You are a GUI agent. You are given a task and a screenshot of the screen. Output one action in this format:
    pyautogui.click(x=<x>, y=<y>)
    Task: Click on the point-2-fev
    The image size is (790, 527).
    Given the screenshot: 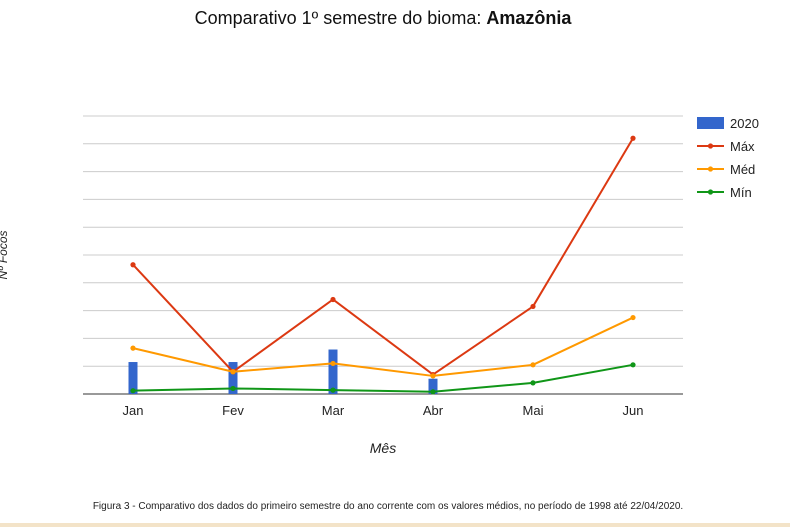 What is the action you would take?
    pyautogui.click(x=233, y=372)
    